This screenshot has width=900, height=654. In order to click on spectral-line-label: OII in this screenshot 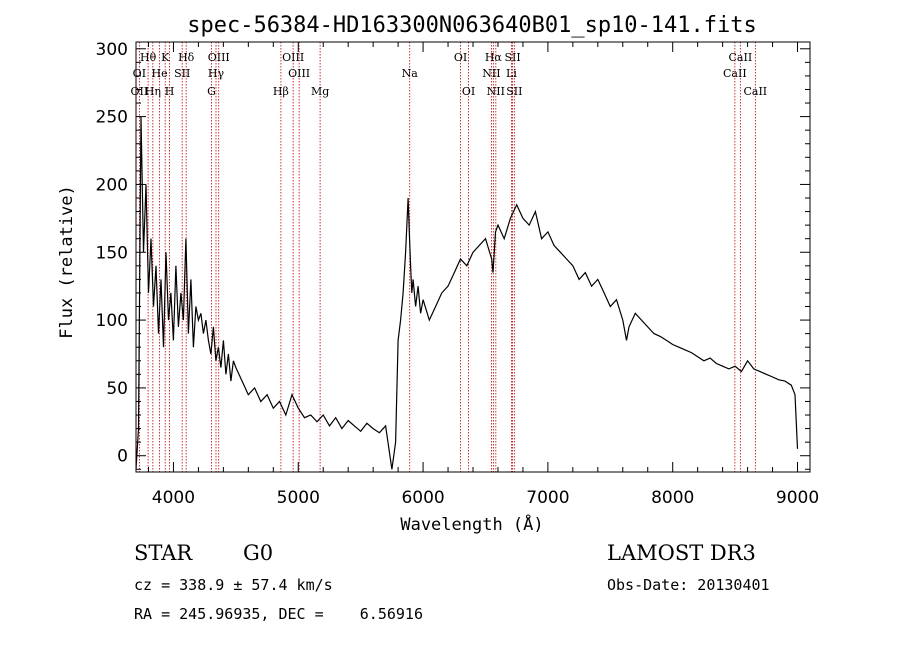, I will do `click(140, 91)`.